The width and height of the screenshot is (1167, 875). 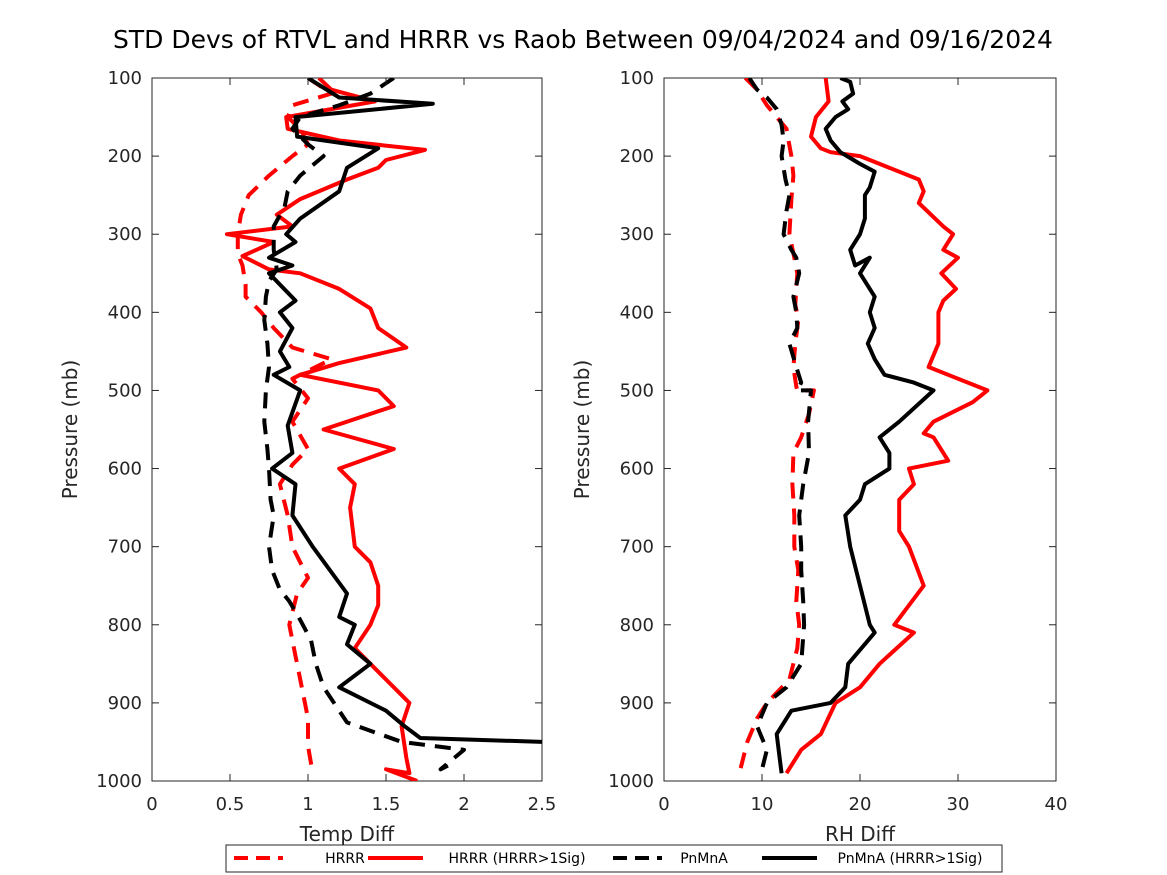 What do you see at coordinates (151, 804) in the screenshot?
I see `temp-x-tick-label: 0` at bounding box center [151, 804].